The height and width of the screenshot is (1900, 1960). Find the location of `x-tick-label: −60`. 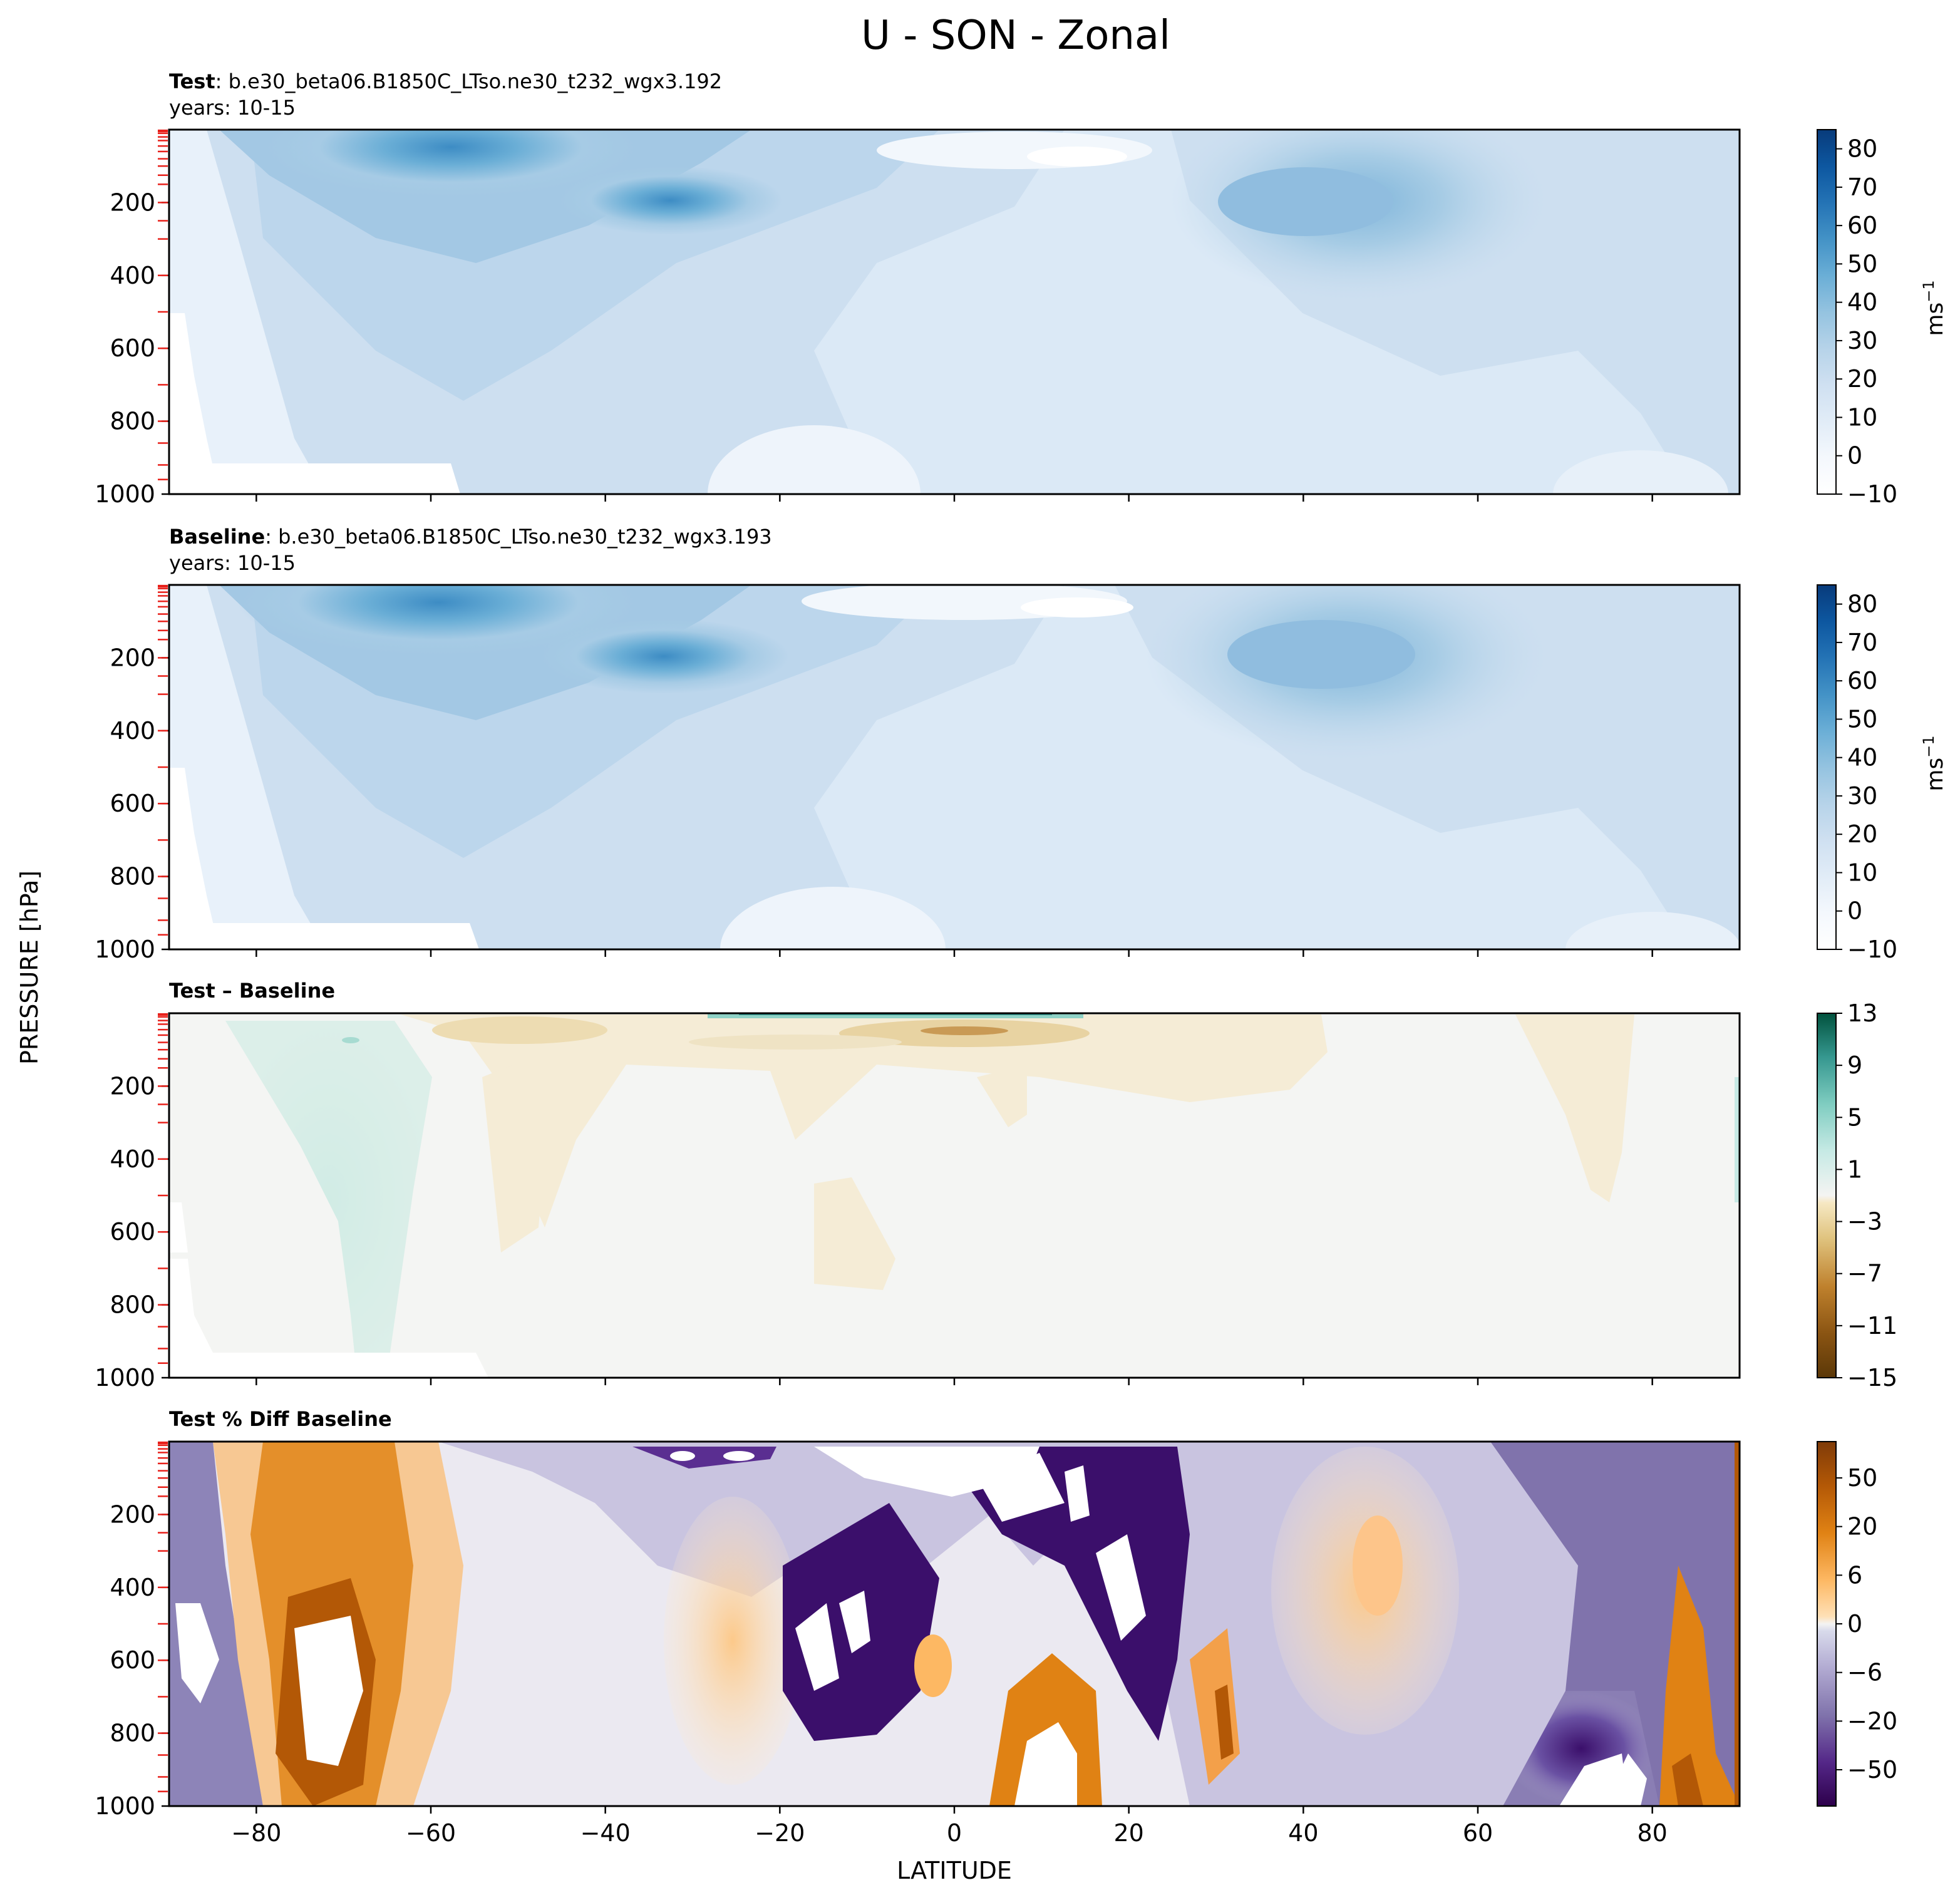

x-tick-label: −60 is located at coordinates (431, 1833).